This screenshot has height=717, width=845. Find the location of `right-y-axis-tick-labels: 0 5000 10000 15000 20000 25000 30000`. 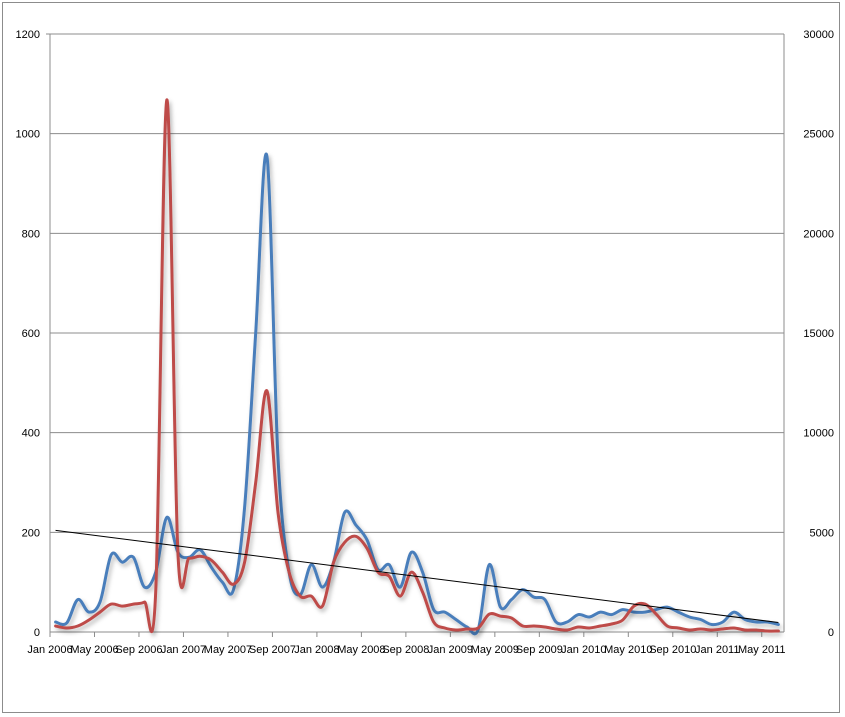

right-y-axis-tick-labels: 0 5000 10000 15000 20000 25000 30000 is located at coordinates (818, 334).